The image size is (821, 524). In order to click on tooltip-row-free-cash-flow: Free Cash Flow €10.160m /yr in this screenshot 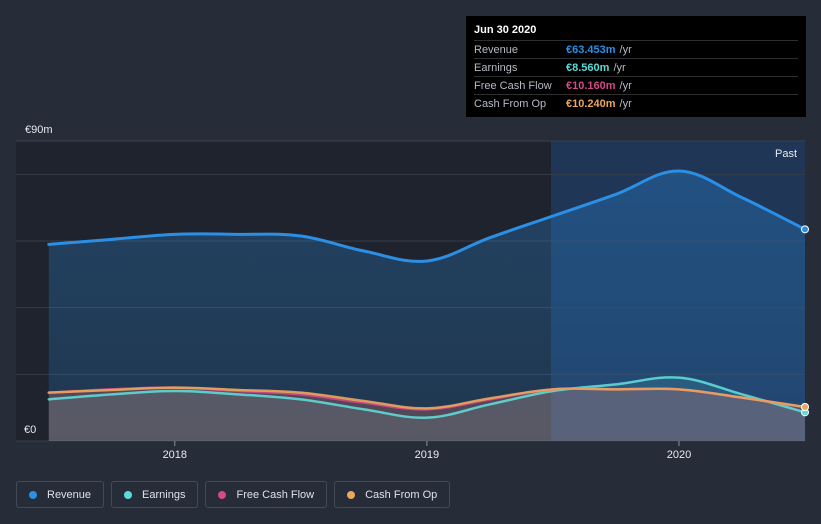, I will do `click(636, 85)`.